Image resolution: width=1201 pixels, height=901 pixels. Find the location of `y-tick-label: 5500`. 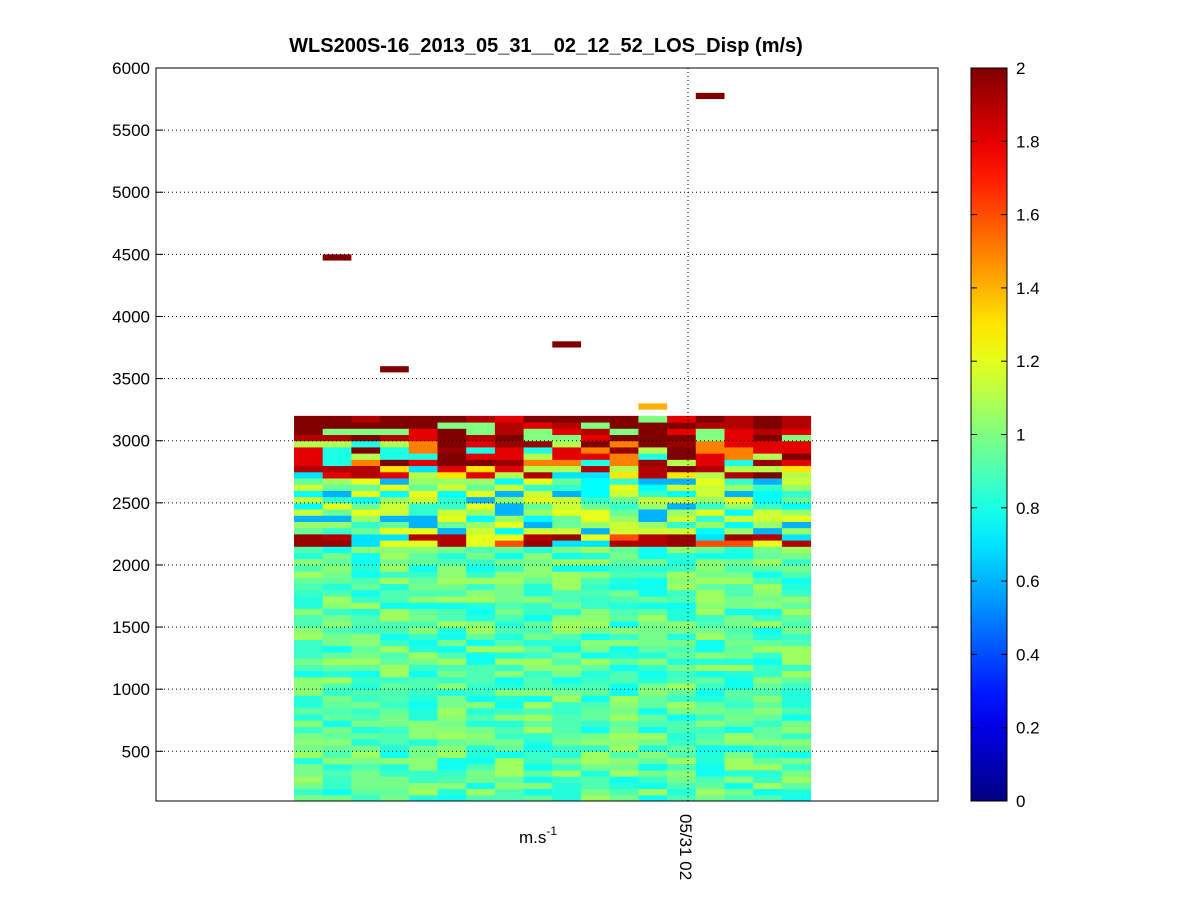

y-tick-label: 5500 is located at coordinates (131, 130).